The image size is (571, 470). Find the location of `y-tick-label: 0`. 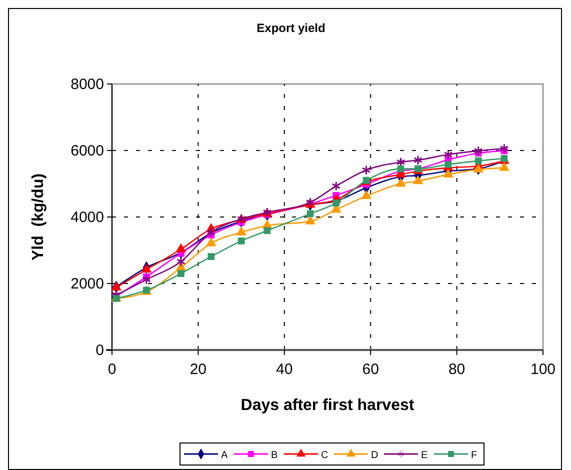

y-tick-label: 0 is located at coordinates (100, 350).